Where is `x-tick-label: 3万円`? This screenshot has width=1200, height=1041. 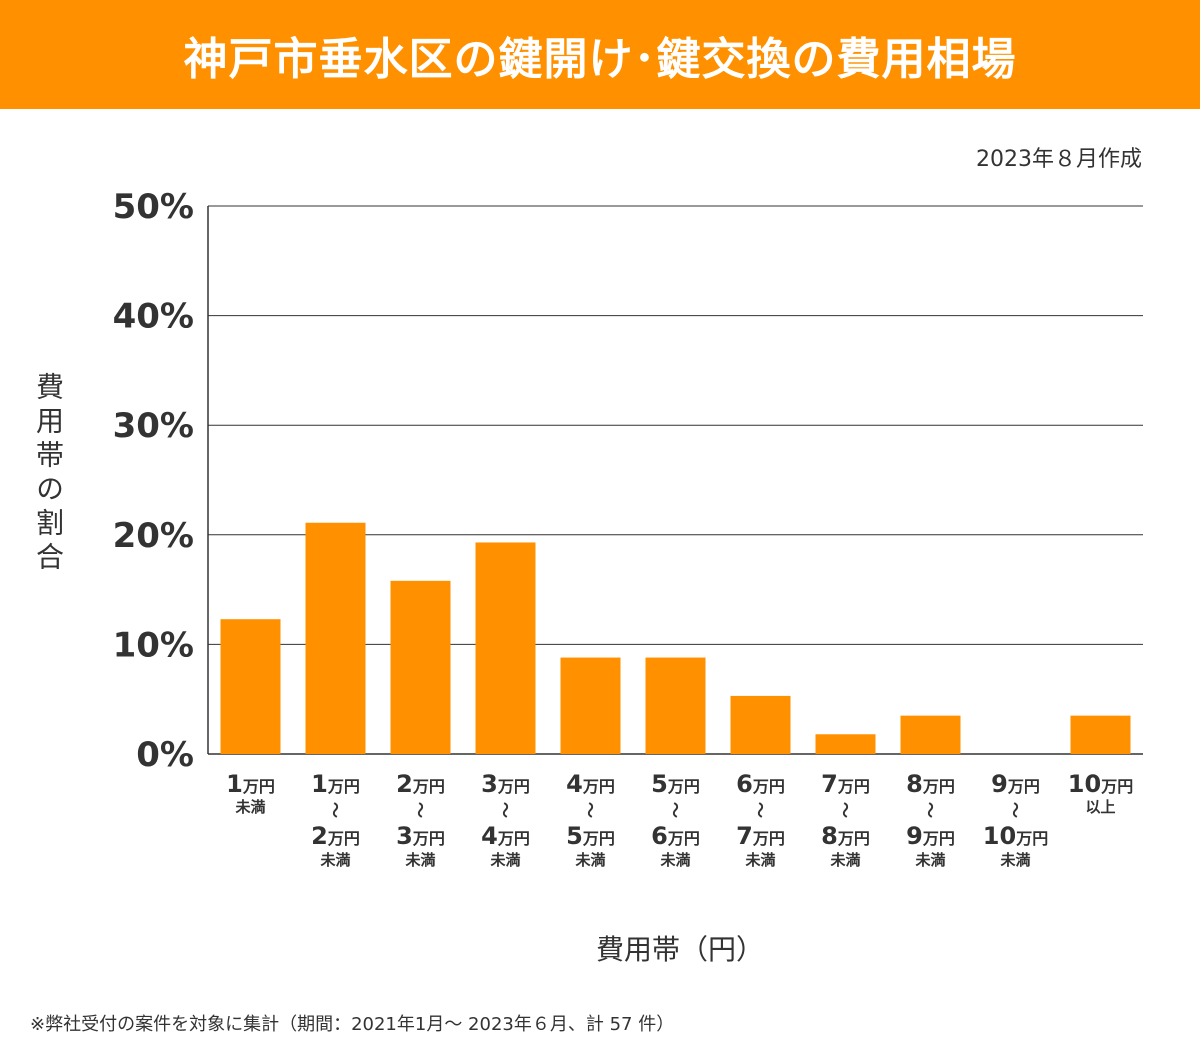 x-tick-label: 3万円 is located at coordinates (505, 784).